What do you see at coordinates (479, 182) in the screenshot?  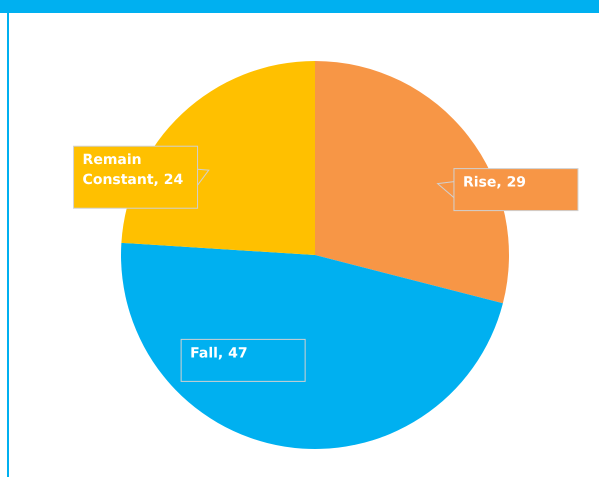 I see `slice-label: Rise` at bounding box center [479, 182].